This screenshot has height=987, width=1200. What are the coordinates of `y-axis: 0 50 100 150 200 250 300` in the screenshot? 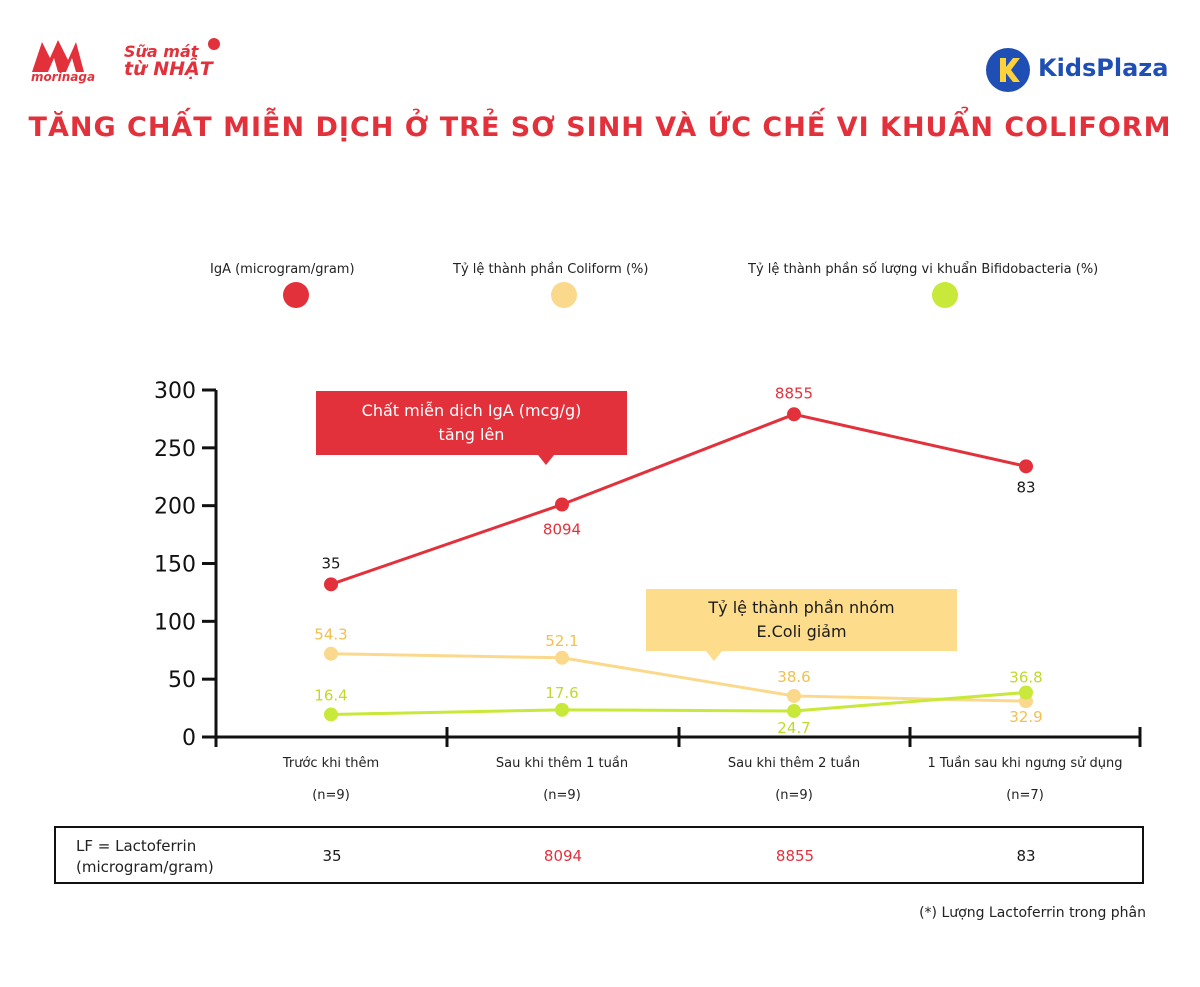 It's located at (186, 565).